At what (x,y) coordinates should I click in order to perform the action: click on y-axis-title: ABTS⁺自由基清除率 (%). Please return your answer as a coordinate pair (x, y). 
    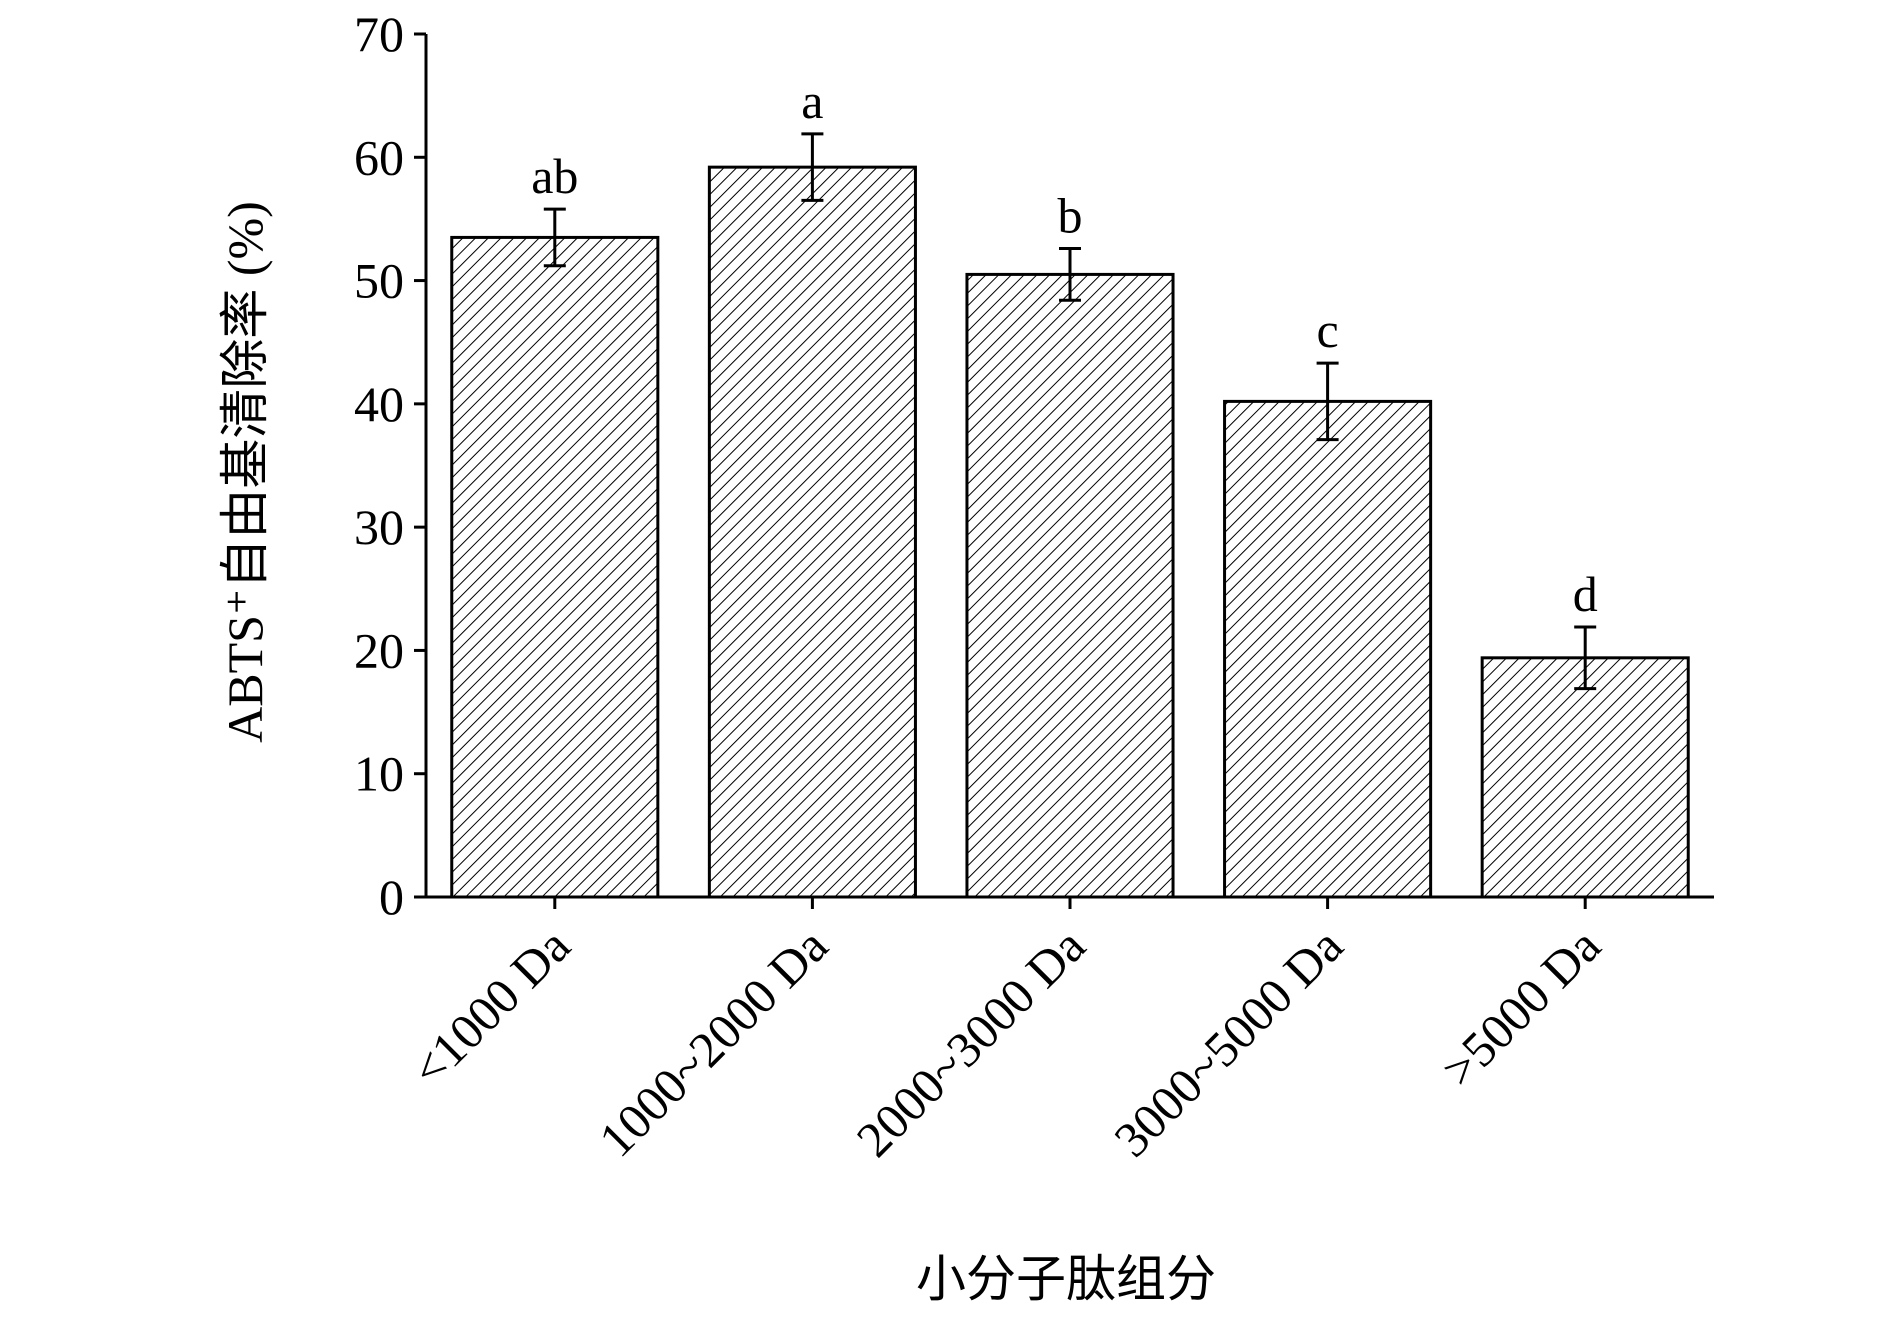
    Looking at the image, I should click on (245, 472).